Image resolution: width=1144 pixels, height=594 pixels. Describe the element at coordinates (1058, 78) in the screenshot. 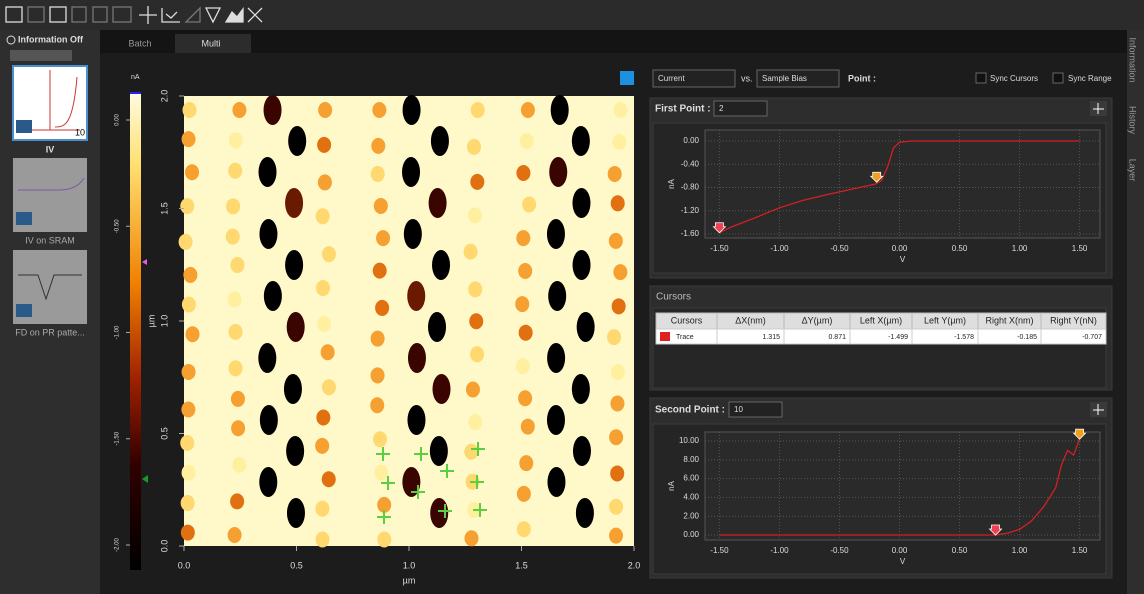

I see `sync-range-checkbox` at that location.